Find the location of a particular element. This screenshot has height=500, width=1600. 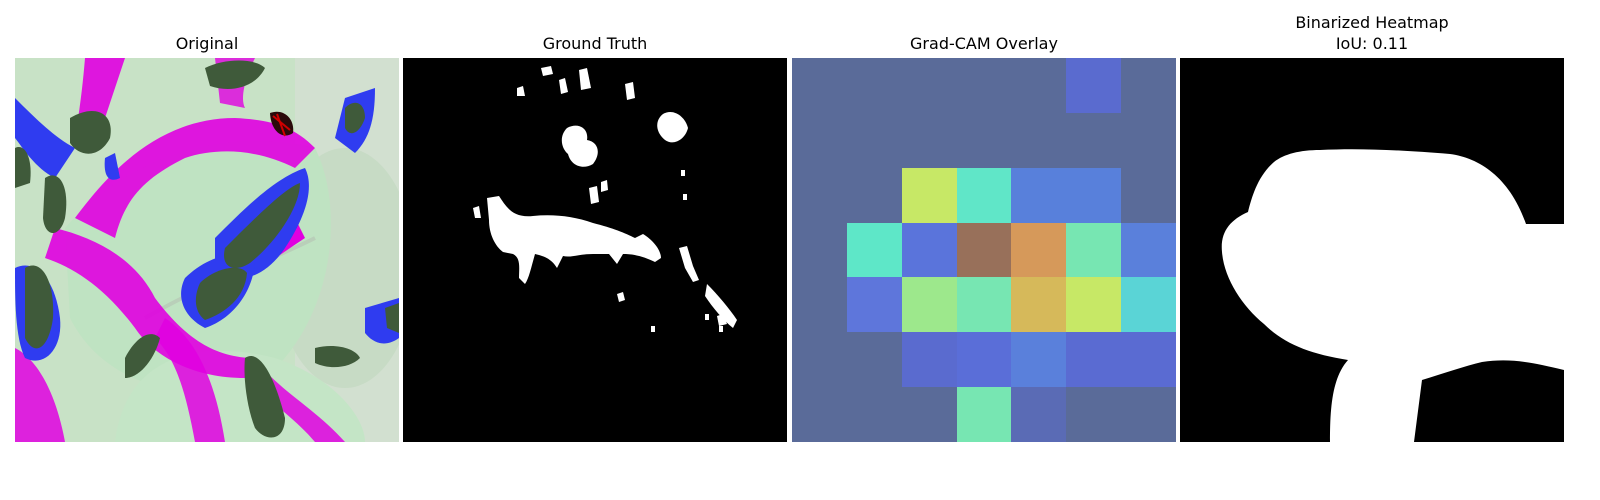

gradcam-overlay-title: Grad-CAM Overlay is located at coordinates (984, 43).